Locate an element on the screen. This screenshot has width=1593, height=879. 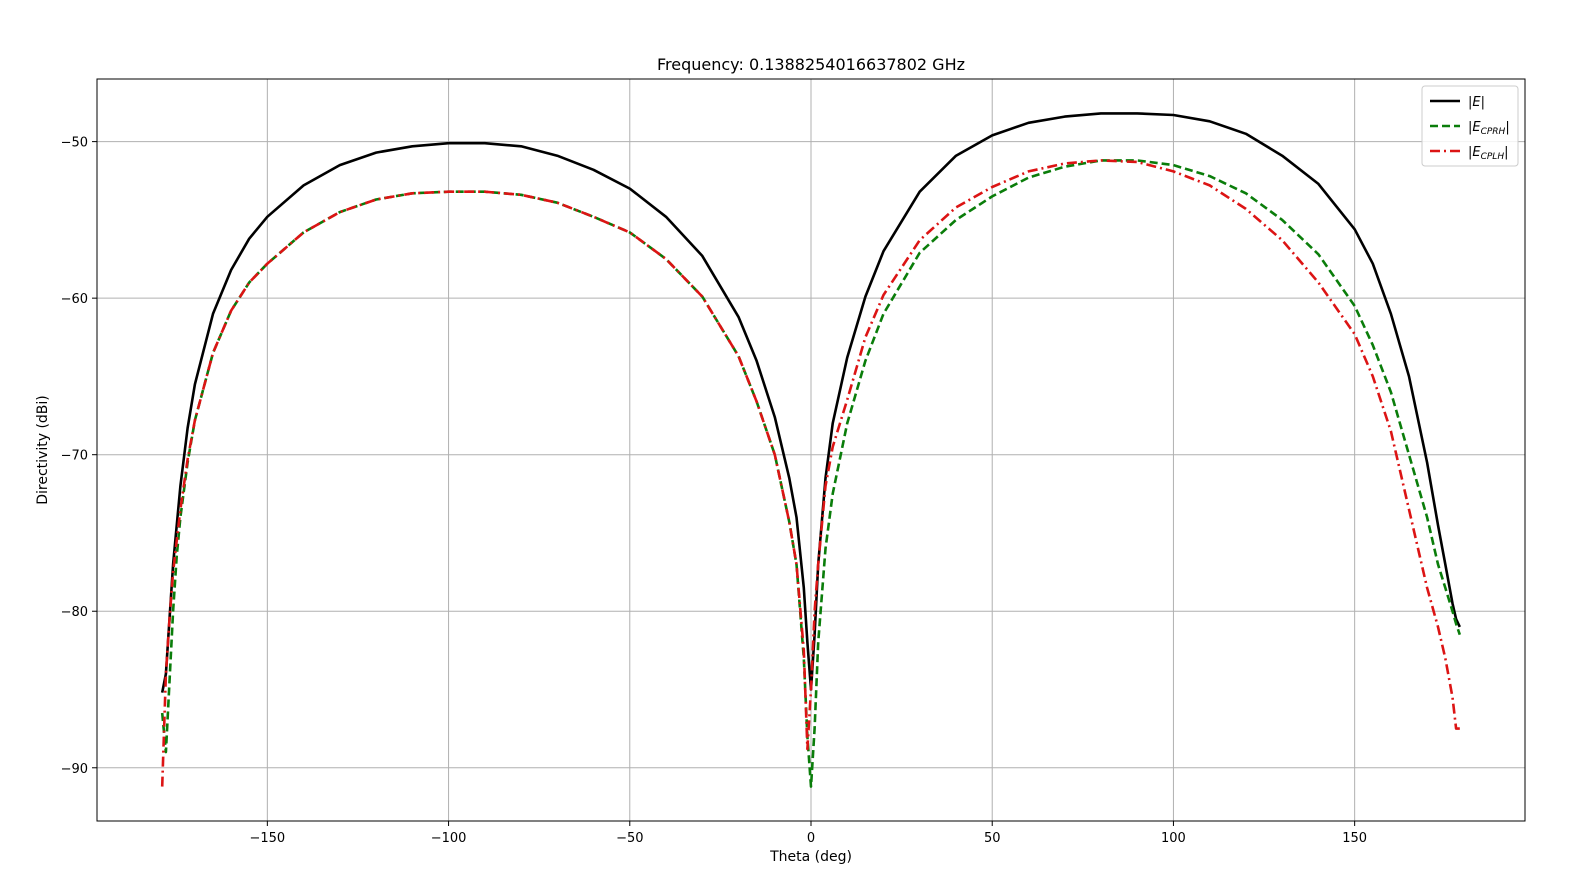
y-tick-label: −70 is located at coordinates (74, 456).